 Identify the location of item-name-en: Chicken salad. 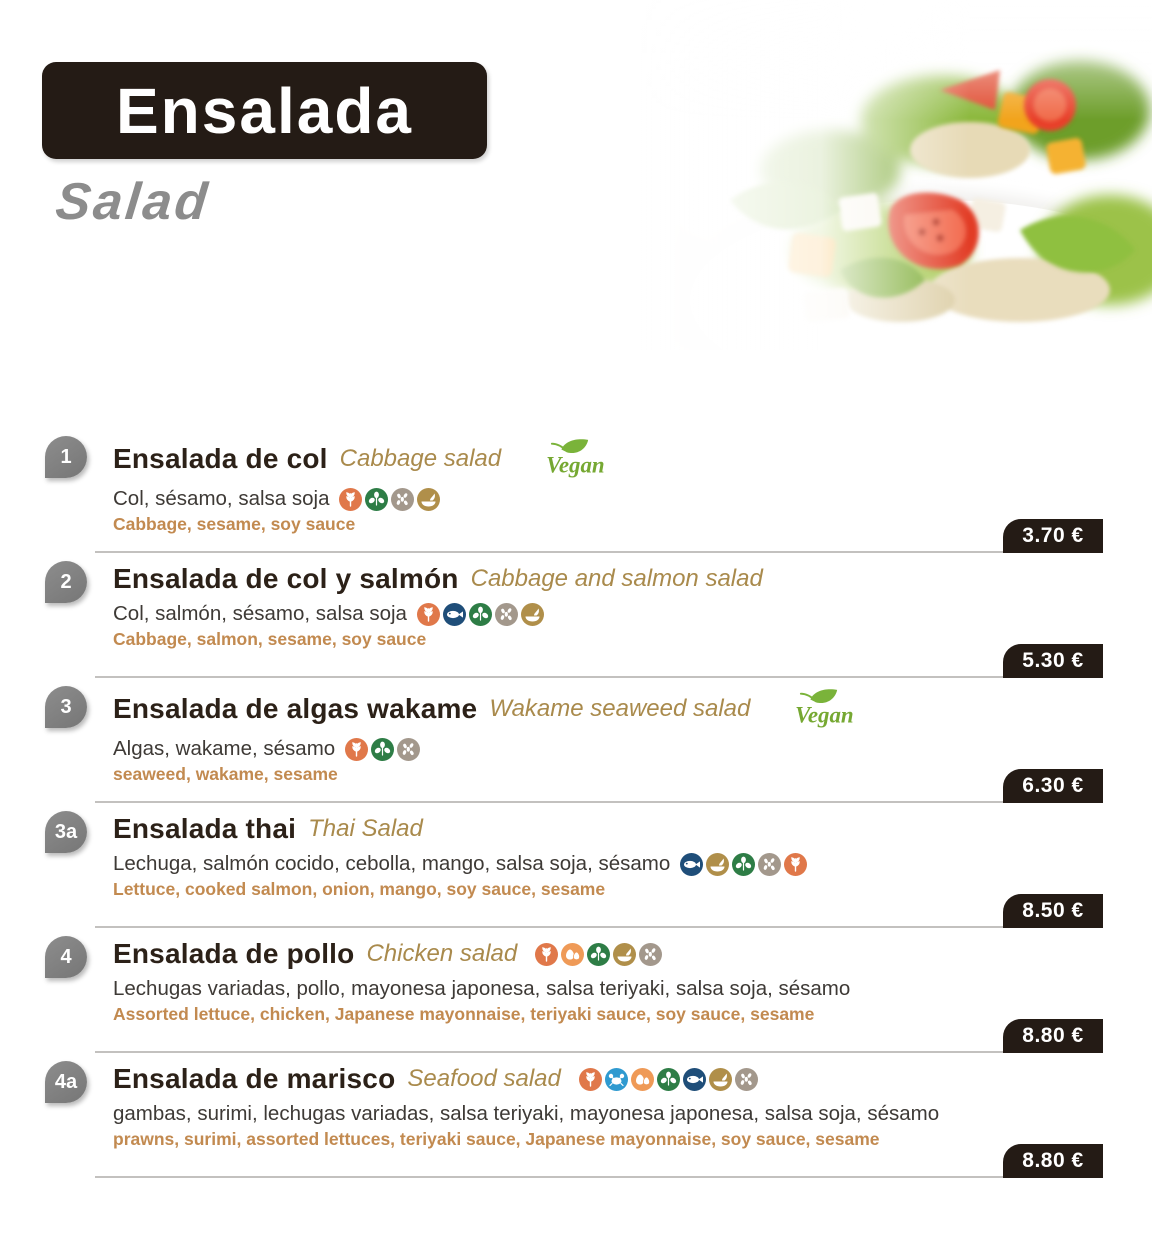
(442, 953).